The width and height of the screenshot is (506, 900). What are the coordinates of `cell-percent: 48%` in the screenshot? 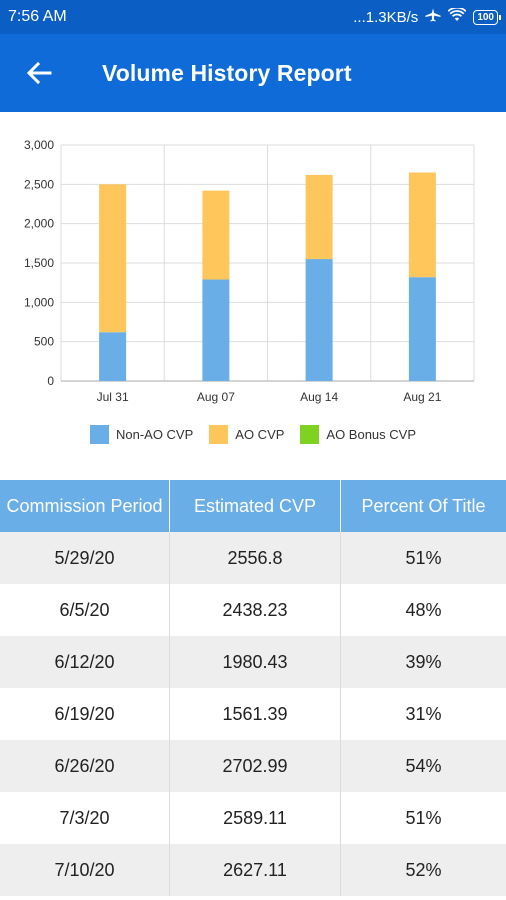 It's located at (423, 609).